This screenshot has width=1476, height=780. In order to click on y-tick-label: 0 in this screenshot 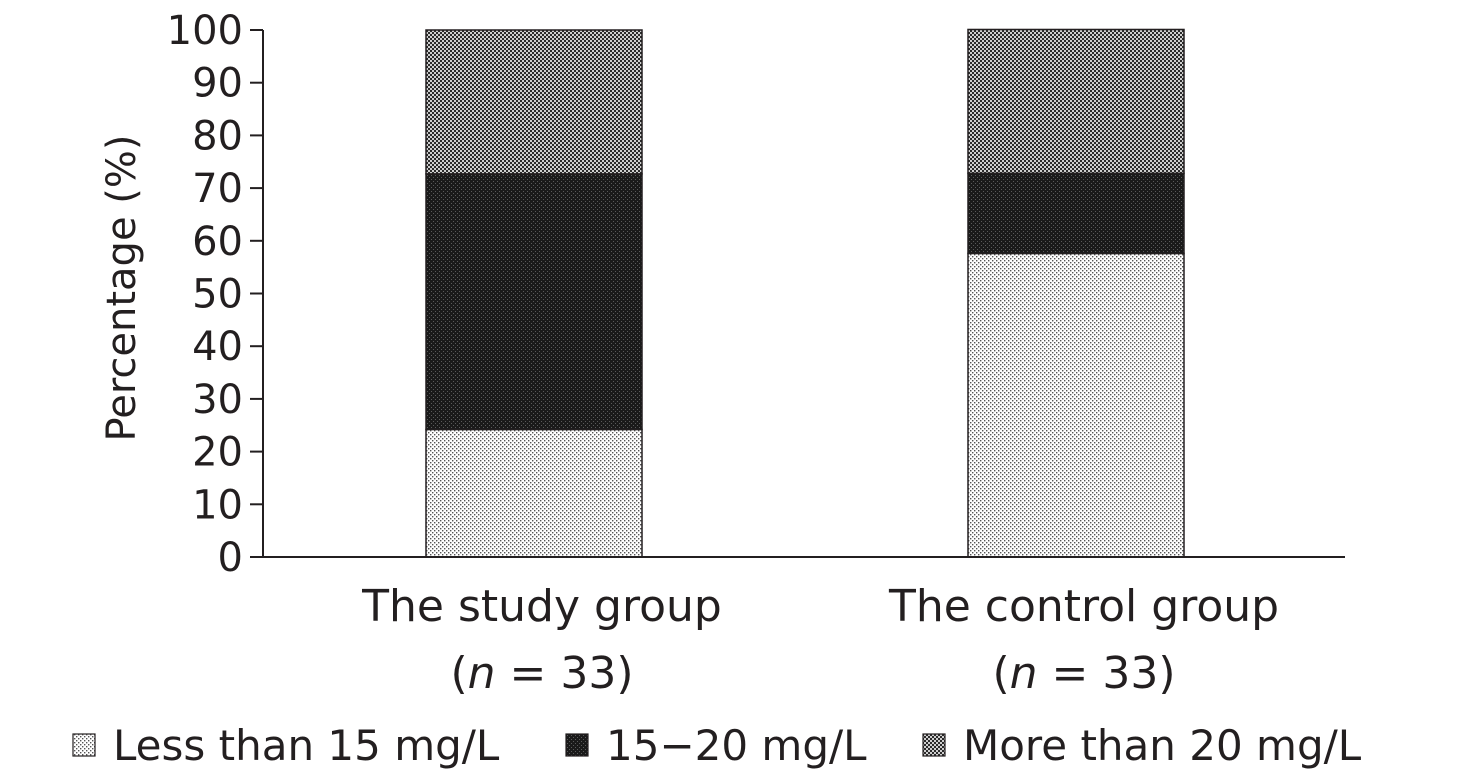, I will do `click(230, 558)`.